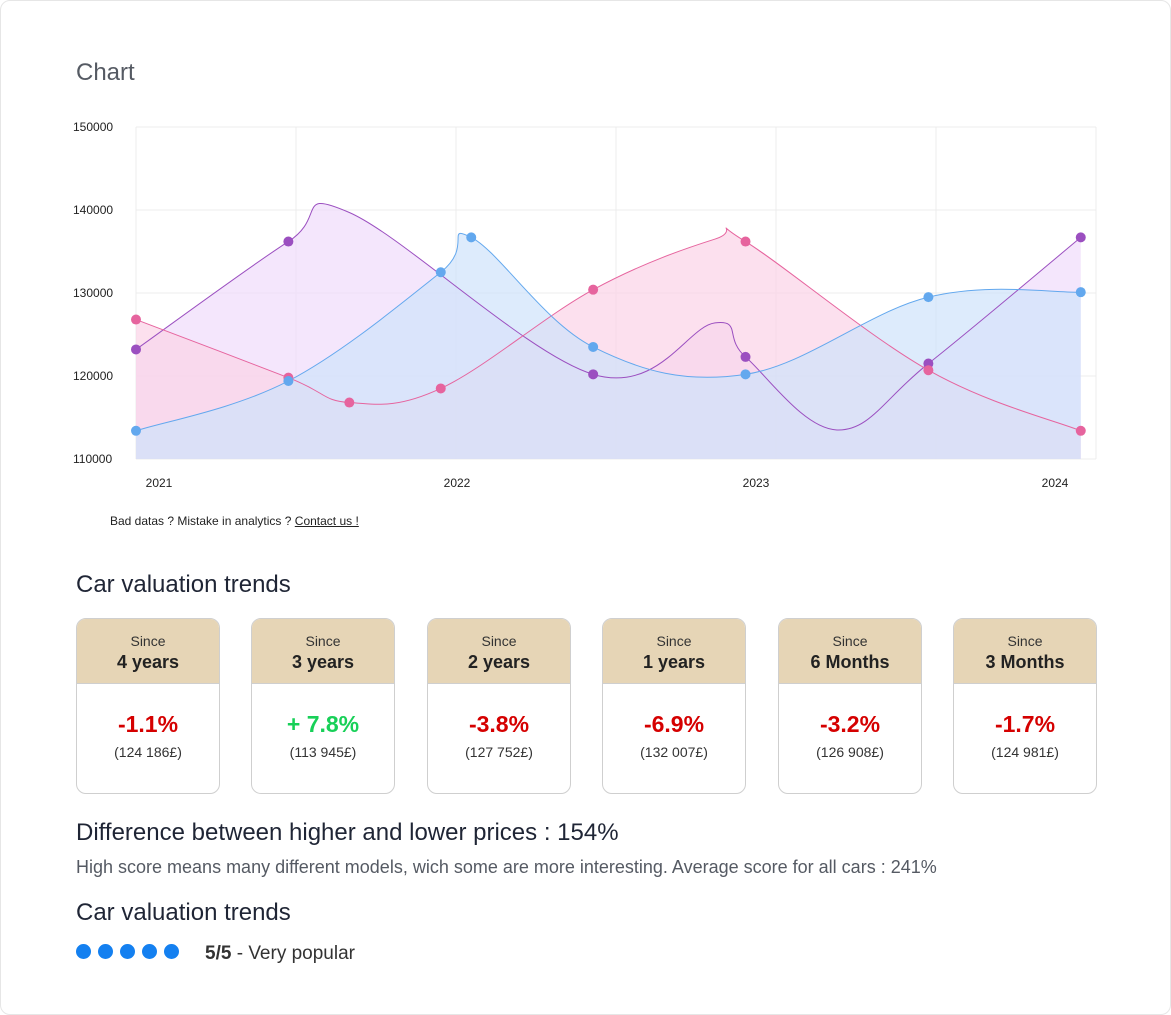 This screenshot has height=1015, width=1171. Describe the element at coordinates (93, 376) in the screenshot. I see `y-tick-label: 120000` at that location.